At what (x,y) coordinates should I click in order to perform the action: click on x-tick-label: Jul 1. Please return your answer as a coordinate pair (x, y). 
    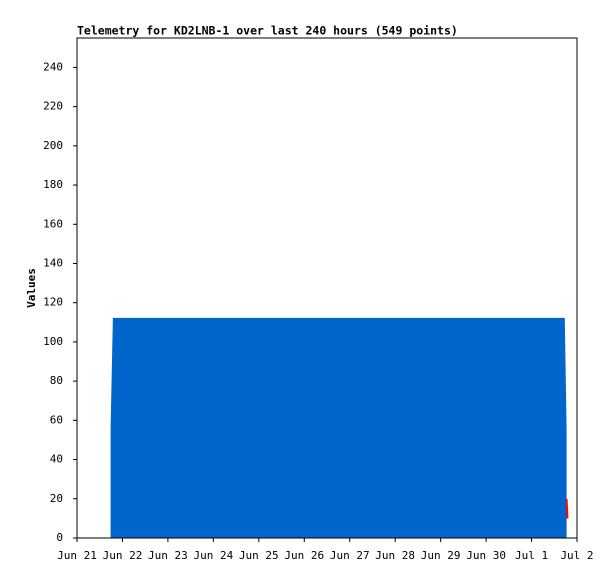
    Looking at the image, I should click on (531, 555).